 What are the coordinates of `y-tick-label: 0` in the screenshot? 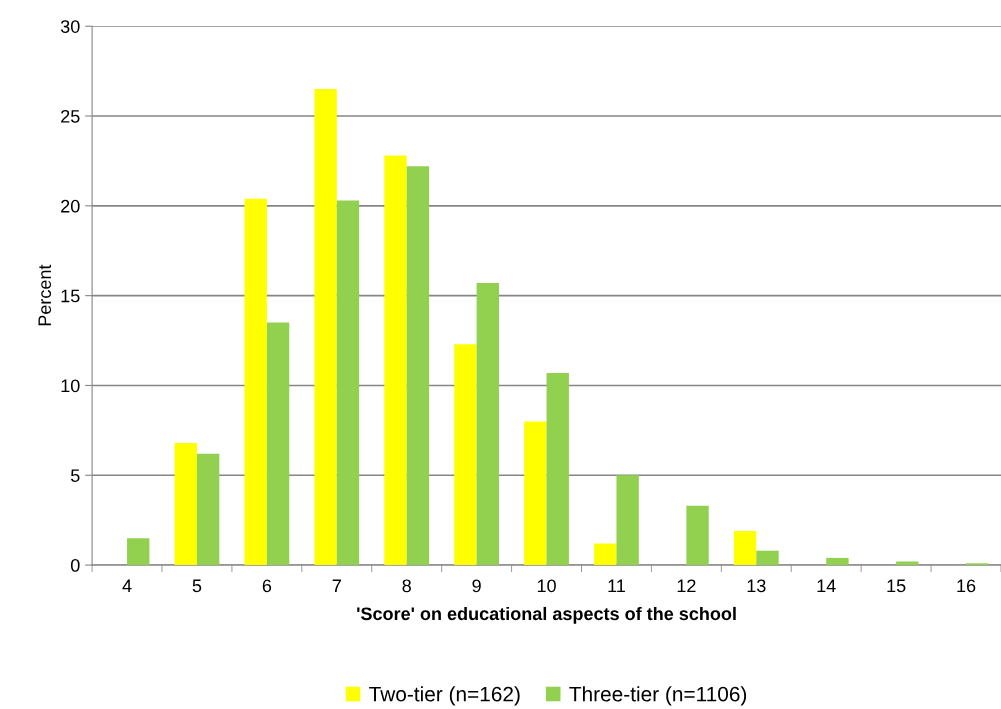 It's located at (75, 565).